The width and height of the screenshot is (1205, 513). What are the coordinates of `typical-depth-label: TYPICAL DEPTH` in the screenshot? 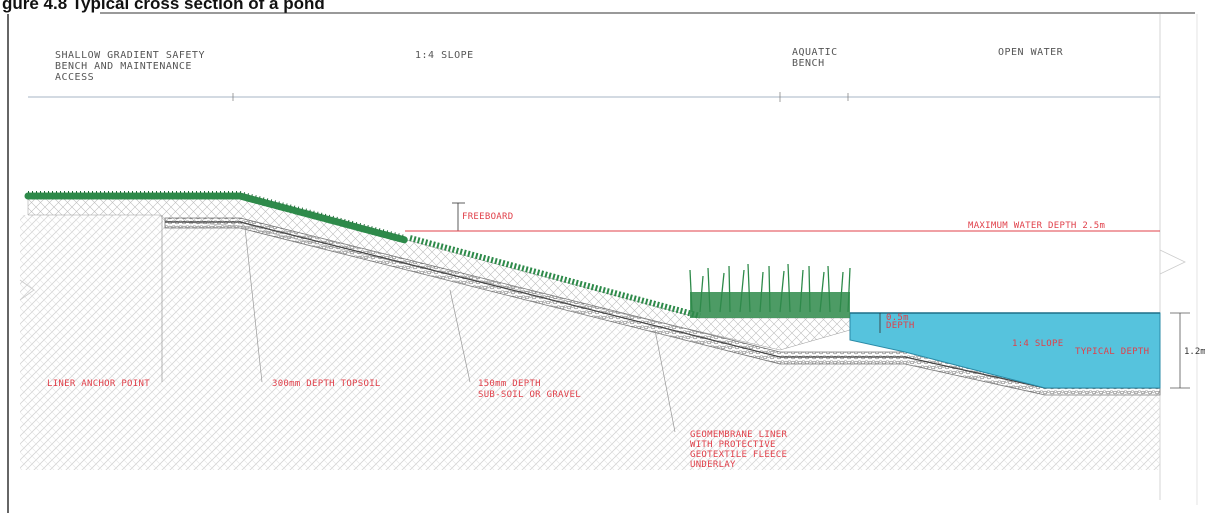 It's located at (1112, 352).